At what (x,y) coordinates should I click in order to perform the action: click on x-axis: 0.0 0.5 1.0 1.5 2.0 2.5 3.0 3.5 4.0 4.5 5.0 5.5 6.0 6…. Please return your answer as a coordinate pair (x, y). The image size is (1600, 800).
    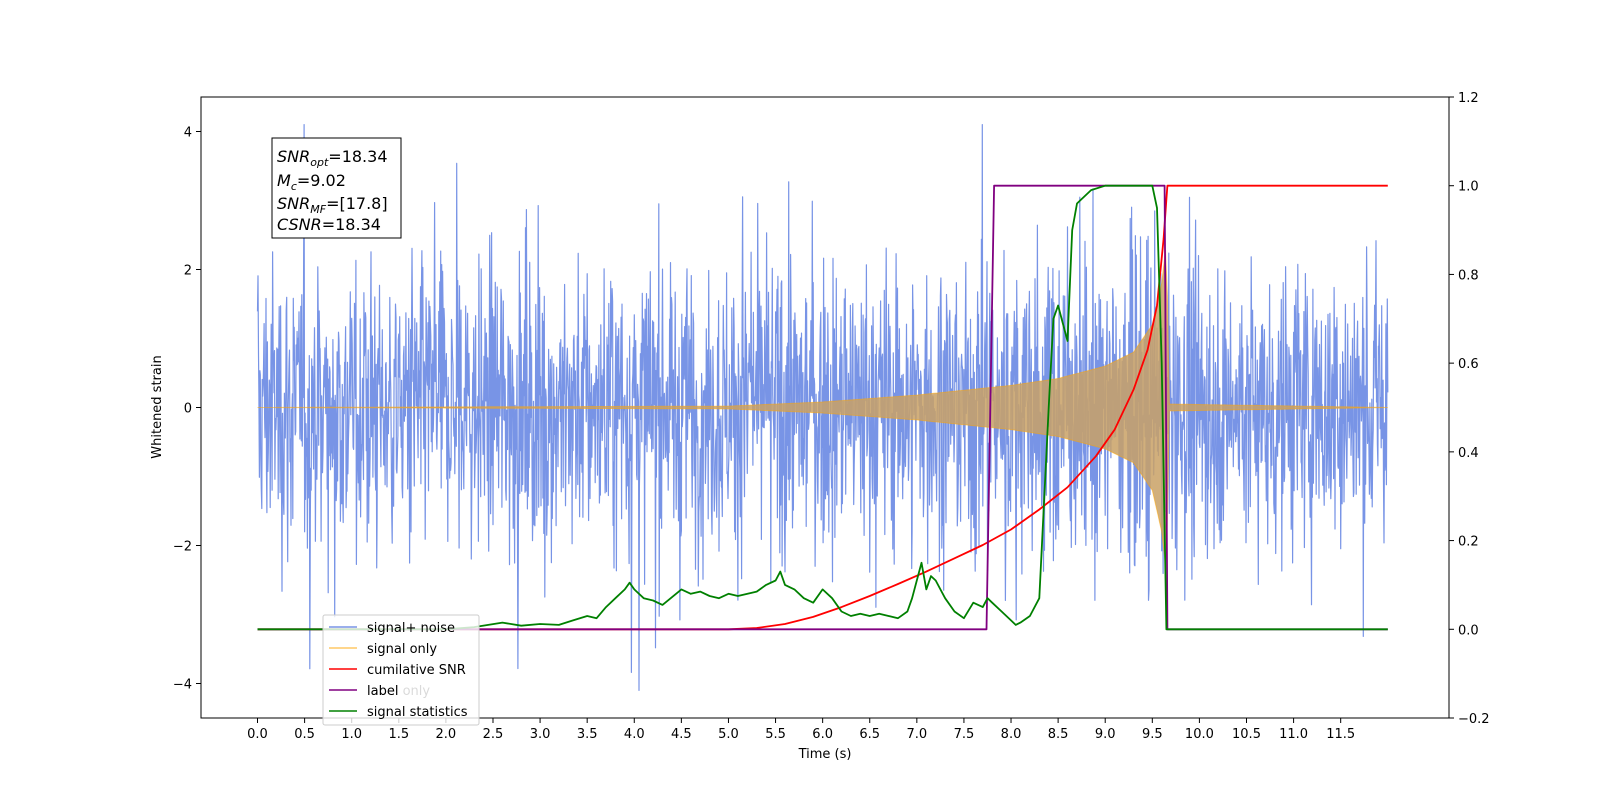
    Looking at the image, I should click on (801, 730).